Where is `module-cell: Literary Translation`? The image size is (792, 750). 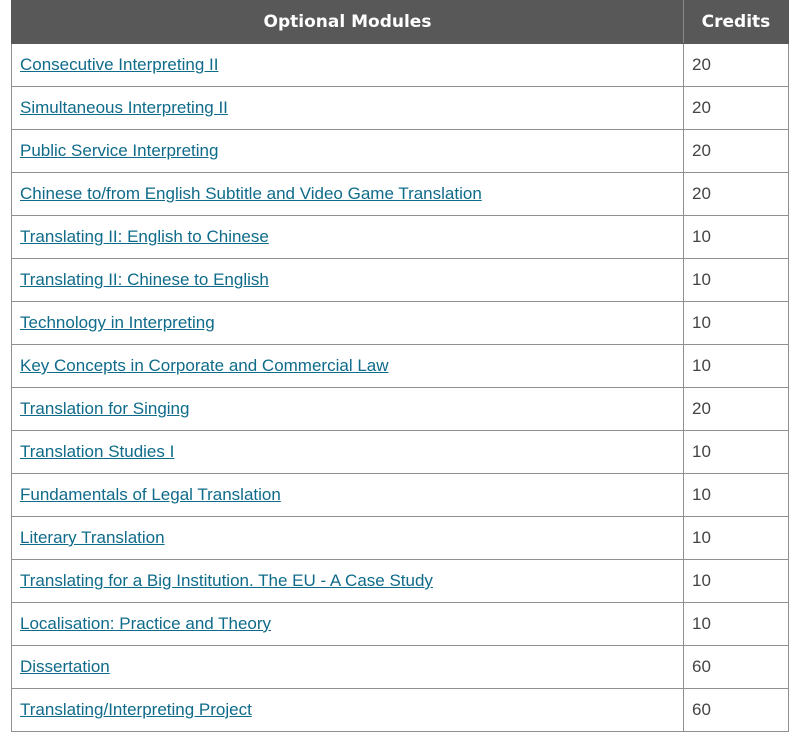 module-cell: Literary Translation is located at coordinates (347, 538).